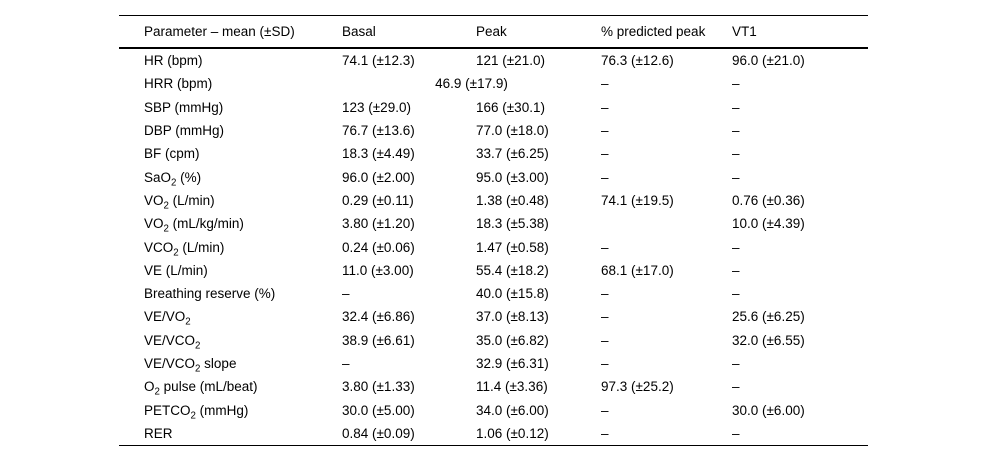 The image size is (1000, 461). Describe the element at coordinates (167, 319) in the screenshot. I see `parameter-cell: VE/VO2` at that location.